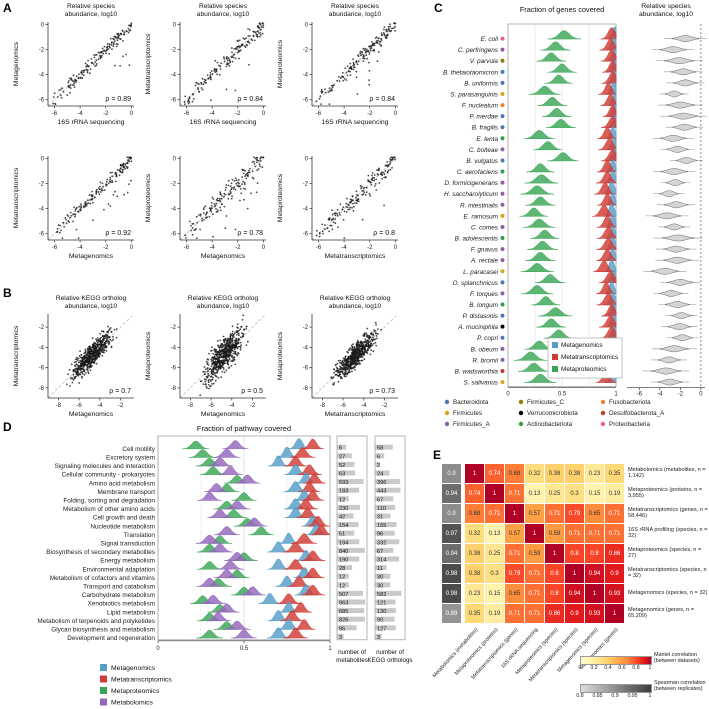 The image size is (709, 709). Describe the element at coordinates (343, 509) in the screenshot. I see `count-value: 230` at that location.